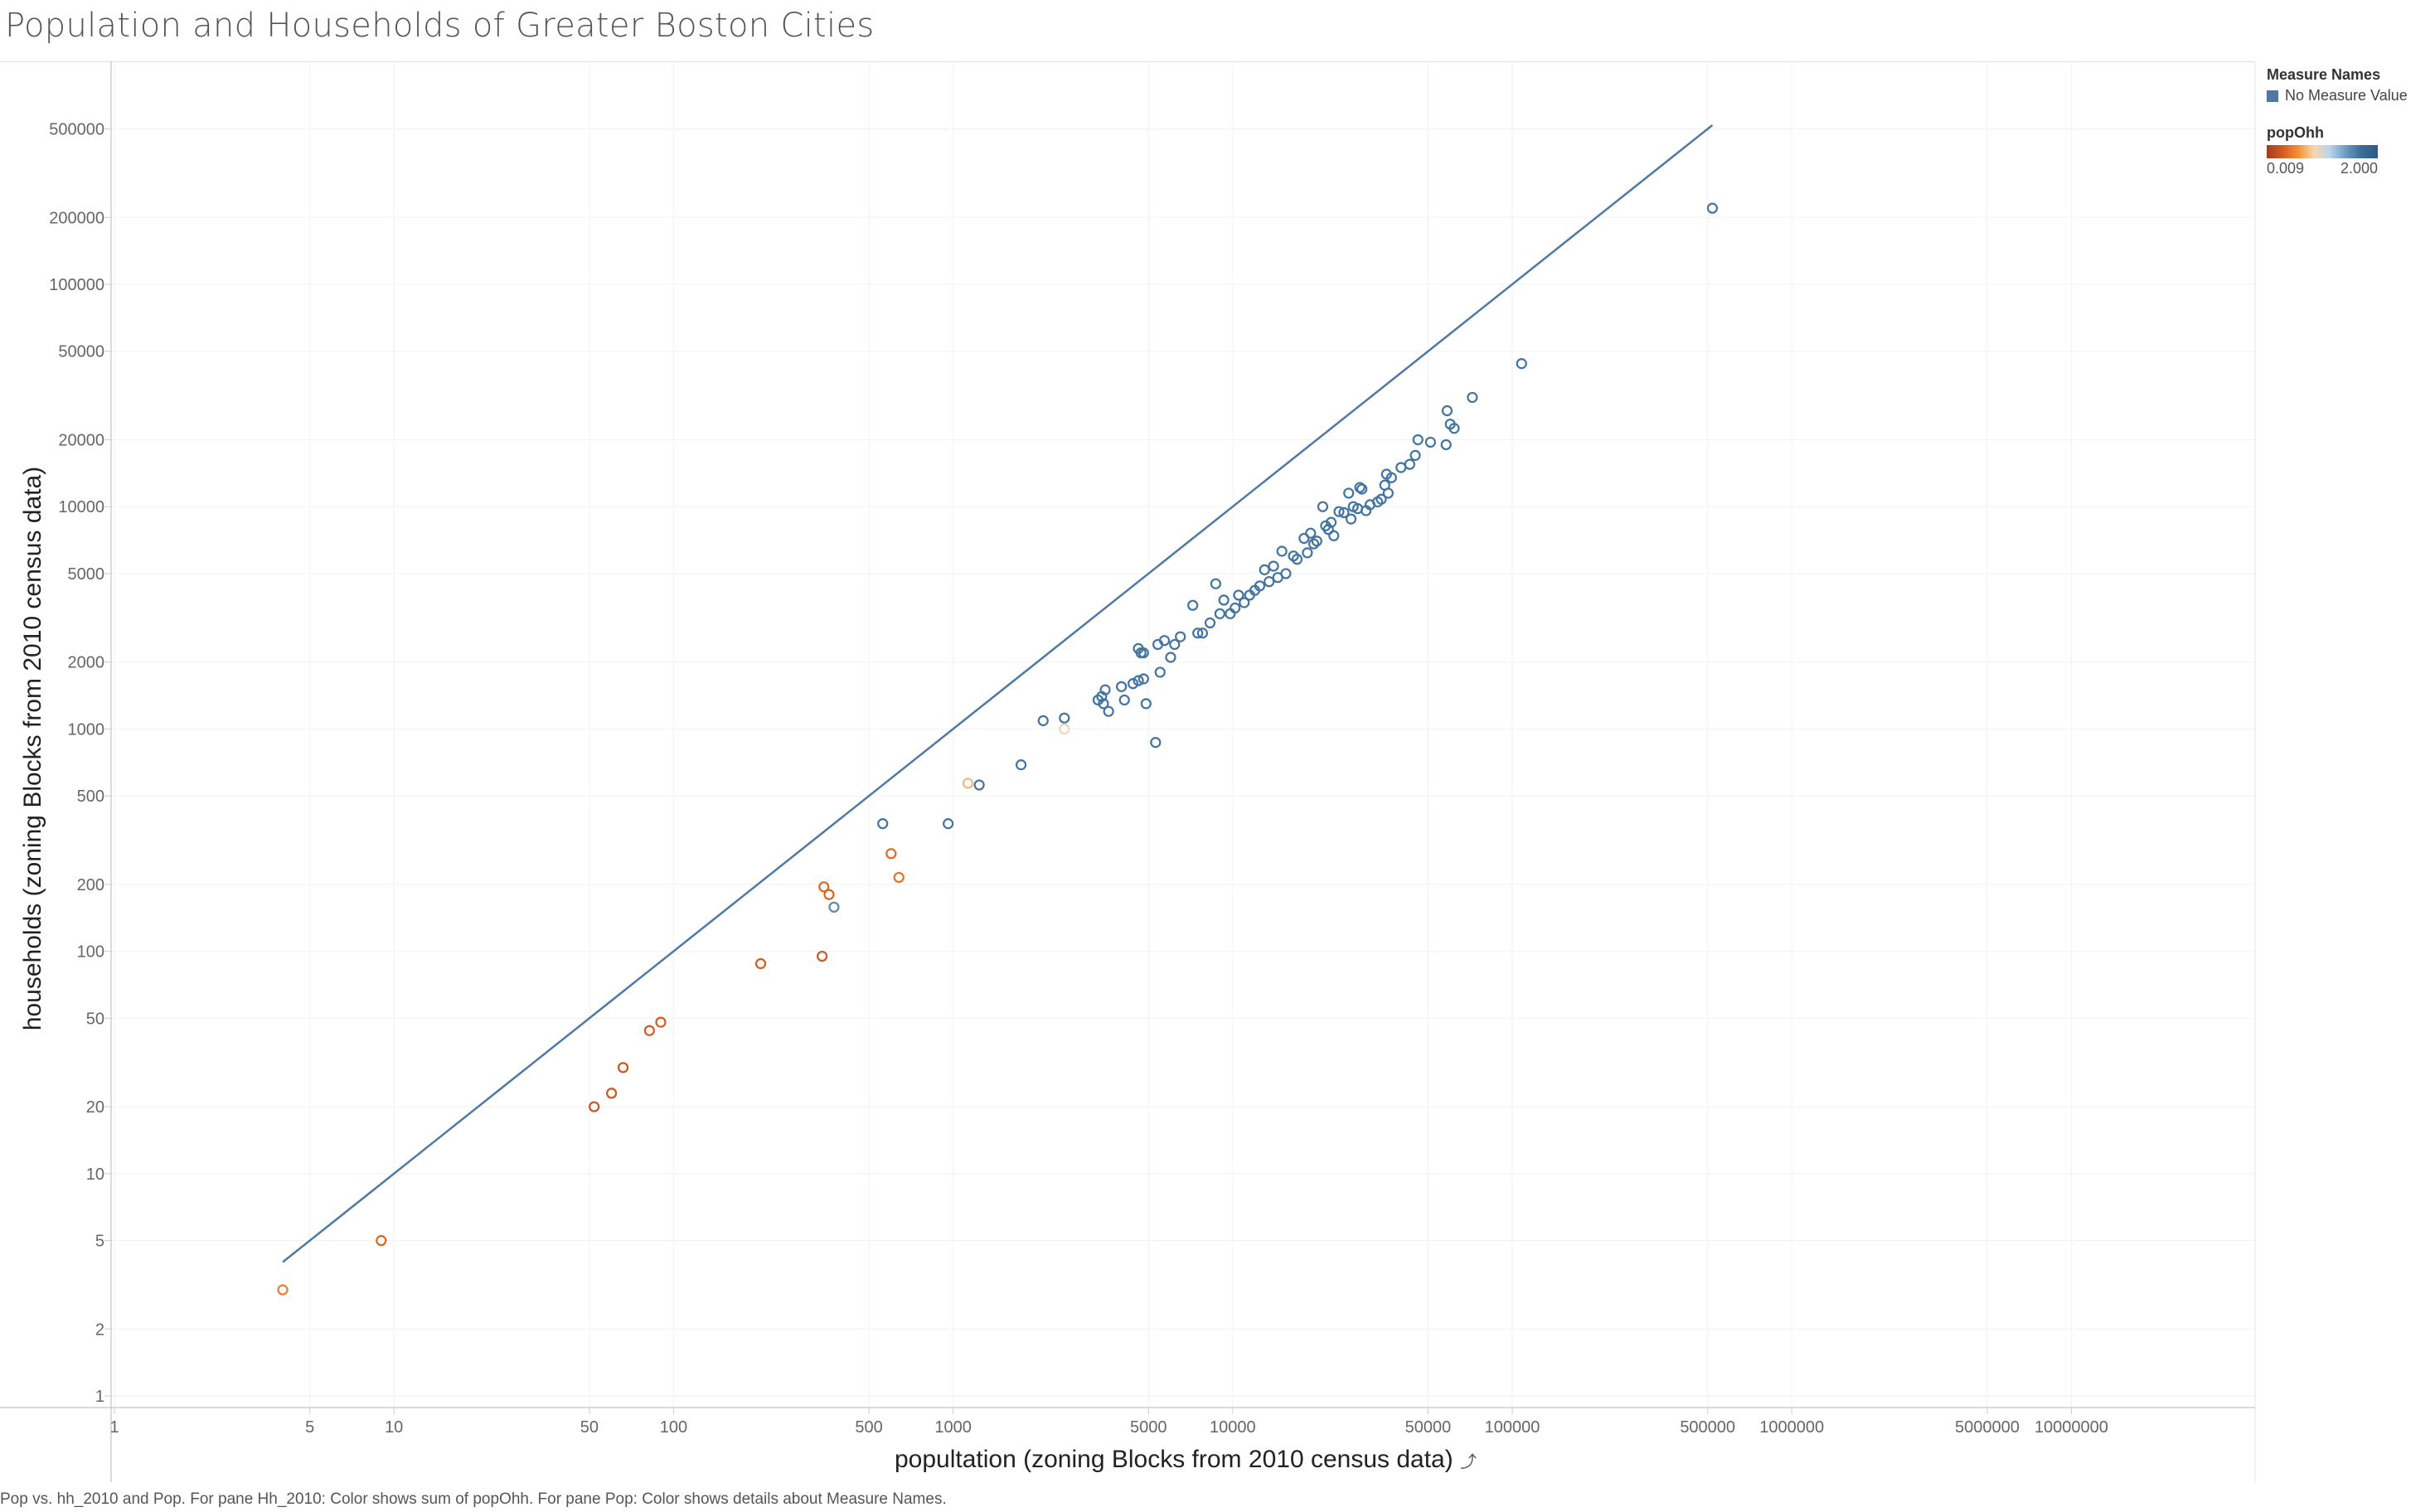  I want to click on y-tick-label: 500, so click(90, 797).